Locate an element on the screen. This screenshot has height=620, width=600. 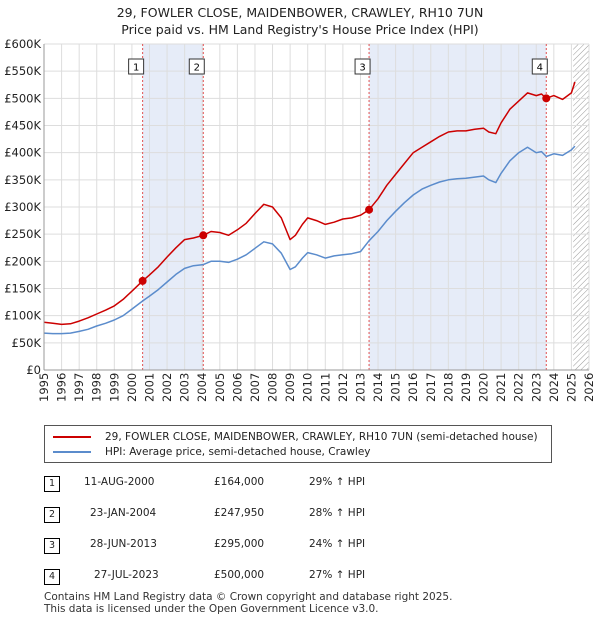
x-tick-label: 2007 is located at coordinates (255, 387).